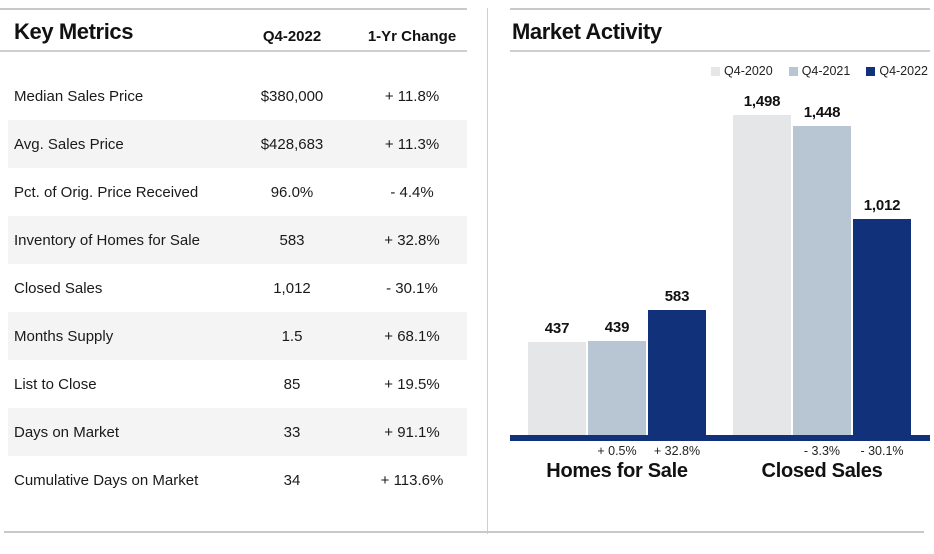 The width and height of the screenshot is (934, 554). I want to click on table-row-median-sales-price: Median Sales Price $380,000 + 11.8%, so click(237, 96).